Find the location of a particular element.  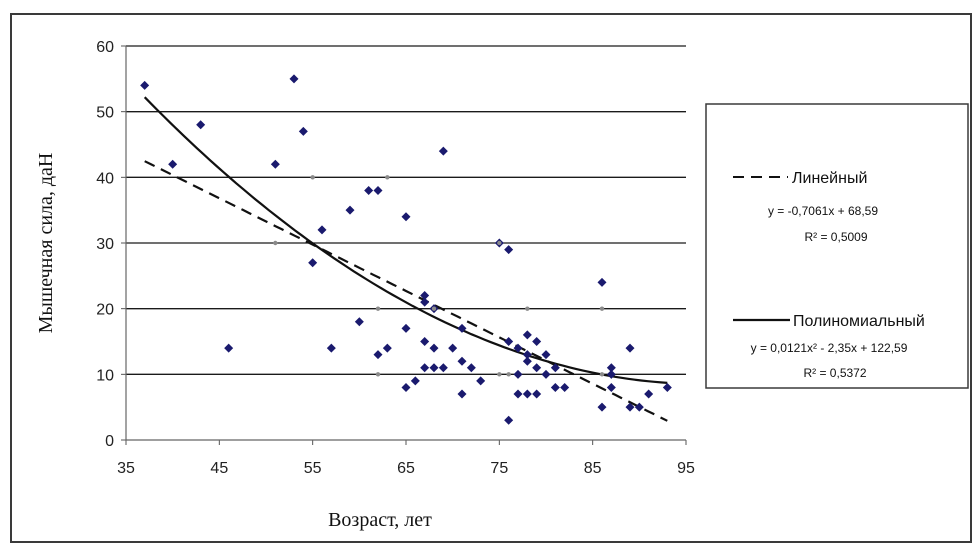

x-axis-title: Возраст, лет is located at coordinates (380, 520).